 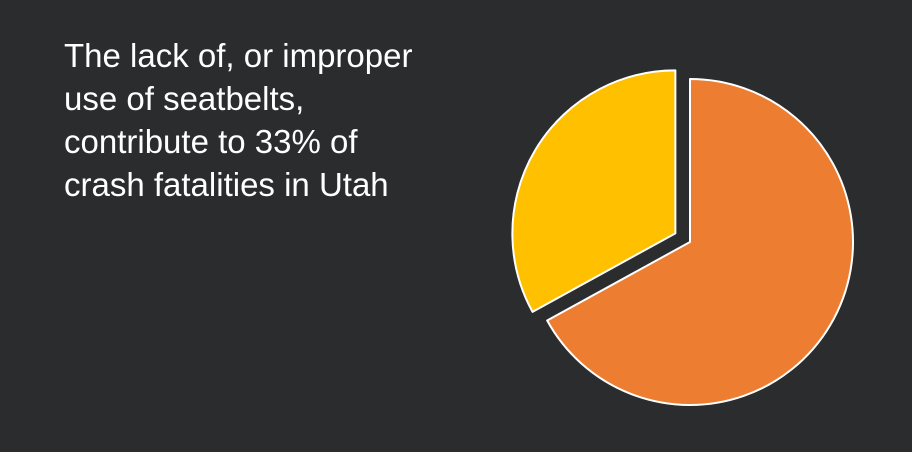 I want to click on headline-line-3: contribute to 33% of, so click(x=211, y=141).